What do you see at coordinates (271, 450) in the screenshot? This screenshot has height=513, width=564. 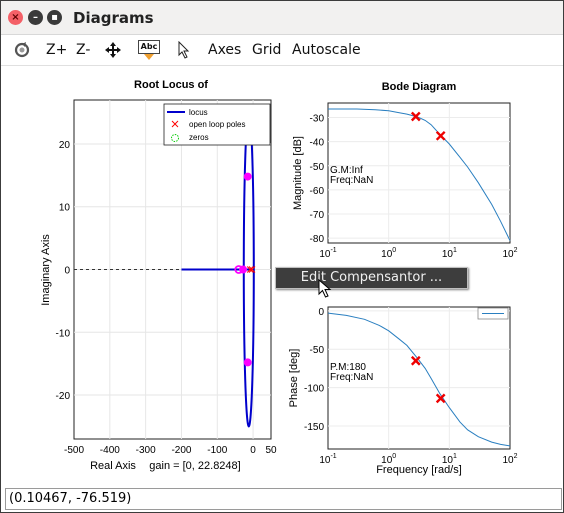 I see `rl-xtick-6: 50` at bounding box center [271, 450].